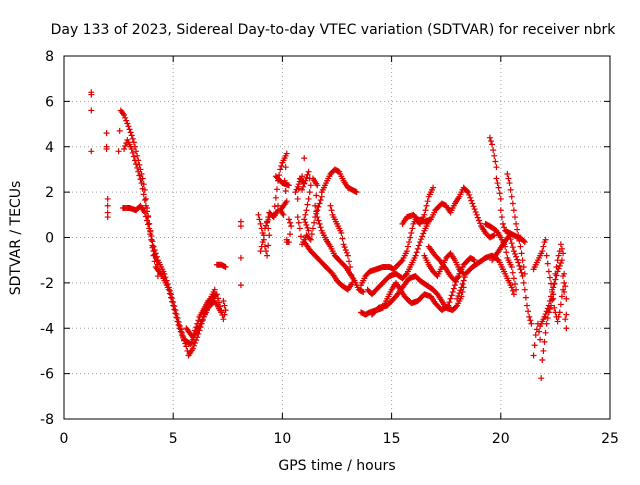  What do you see at coordinates (47, 284) in the screenshot?
I see `y-tick-label: -2` at bounding box center [47, 284].